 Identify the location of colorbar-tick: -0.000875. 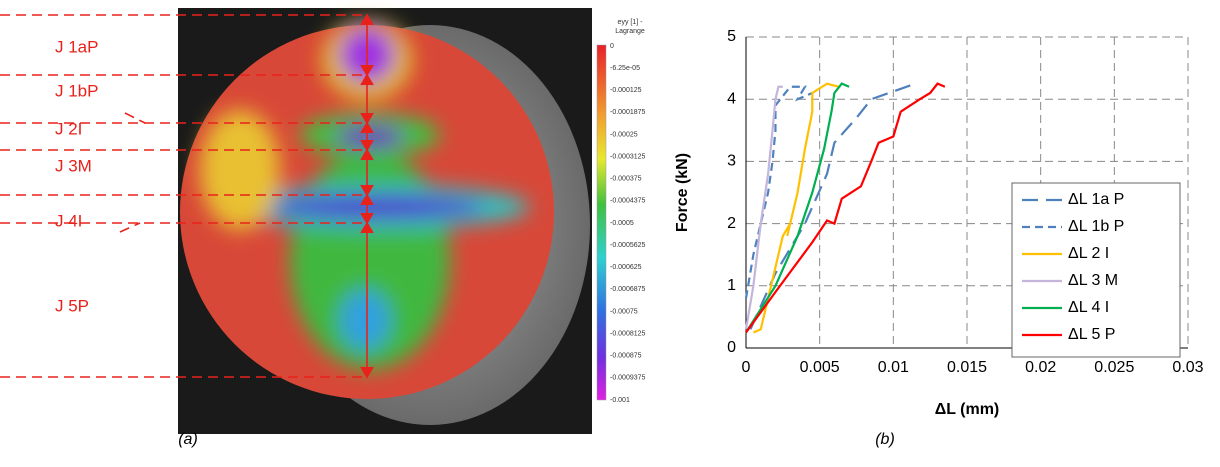
(626, 356).